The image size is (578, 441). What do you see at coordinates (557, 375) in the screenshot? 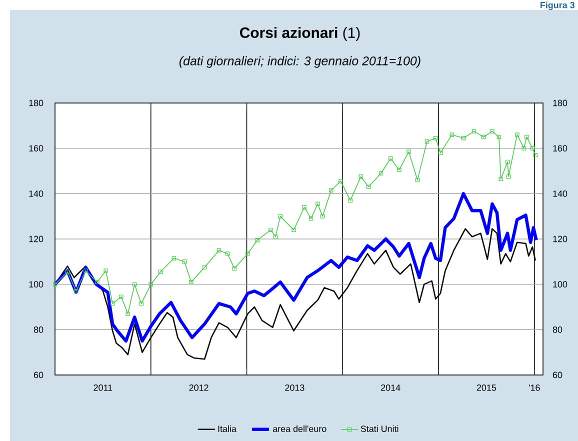
I see `y2-tick-label: 60` at bounding box center [557, 375].